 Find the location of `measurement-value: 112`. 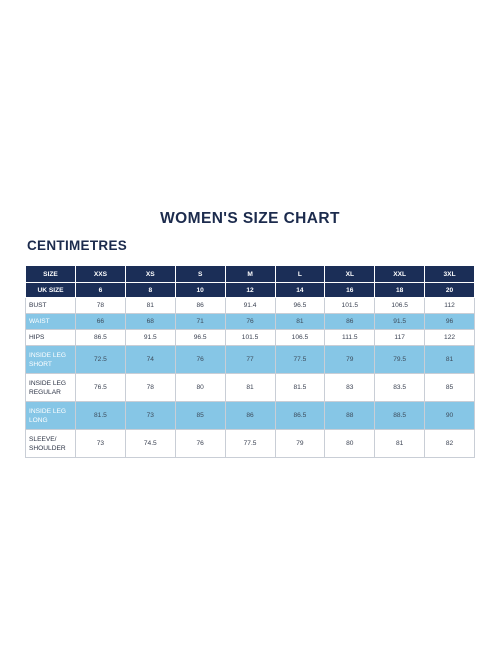

measurement-value: 112 is located at coordinates (449, 305).